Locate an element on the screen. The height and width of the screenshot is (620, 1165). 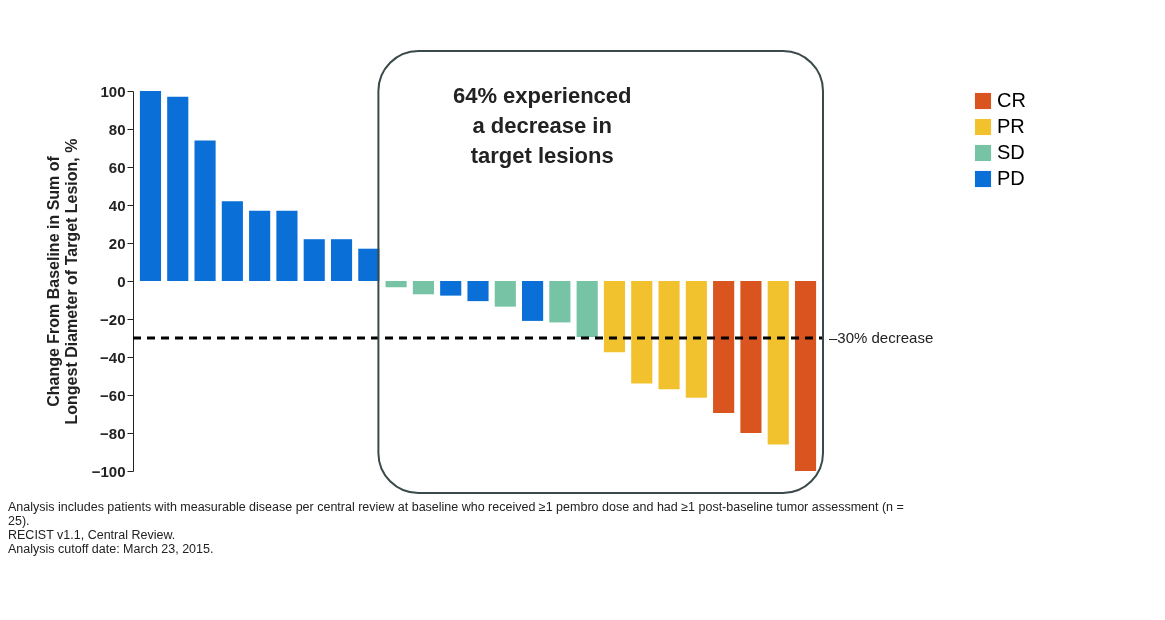
y-tick-label: 20 is located at coordinates (117, 243).